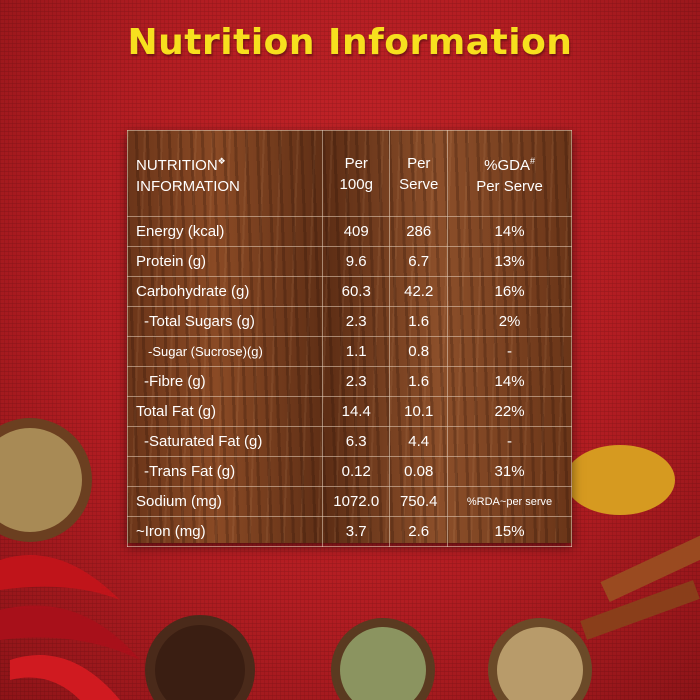  What do you see at coordinates (225, 231) in the screenshot?
I see `row-label: Energy (kcal)` at bounding box center [225, 231].